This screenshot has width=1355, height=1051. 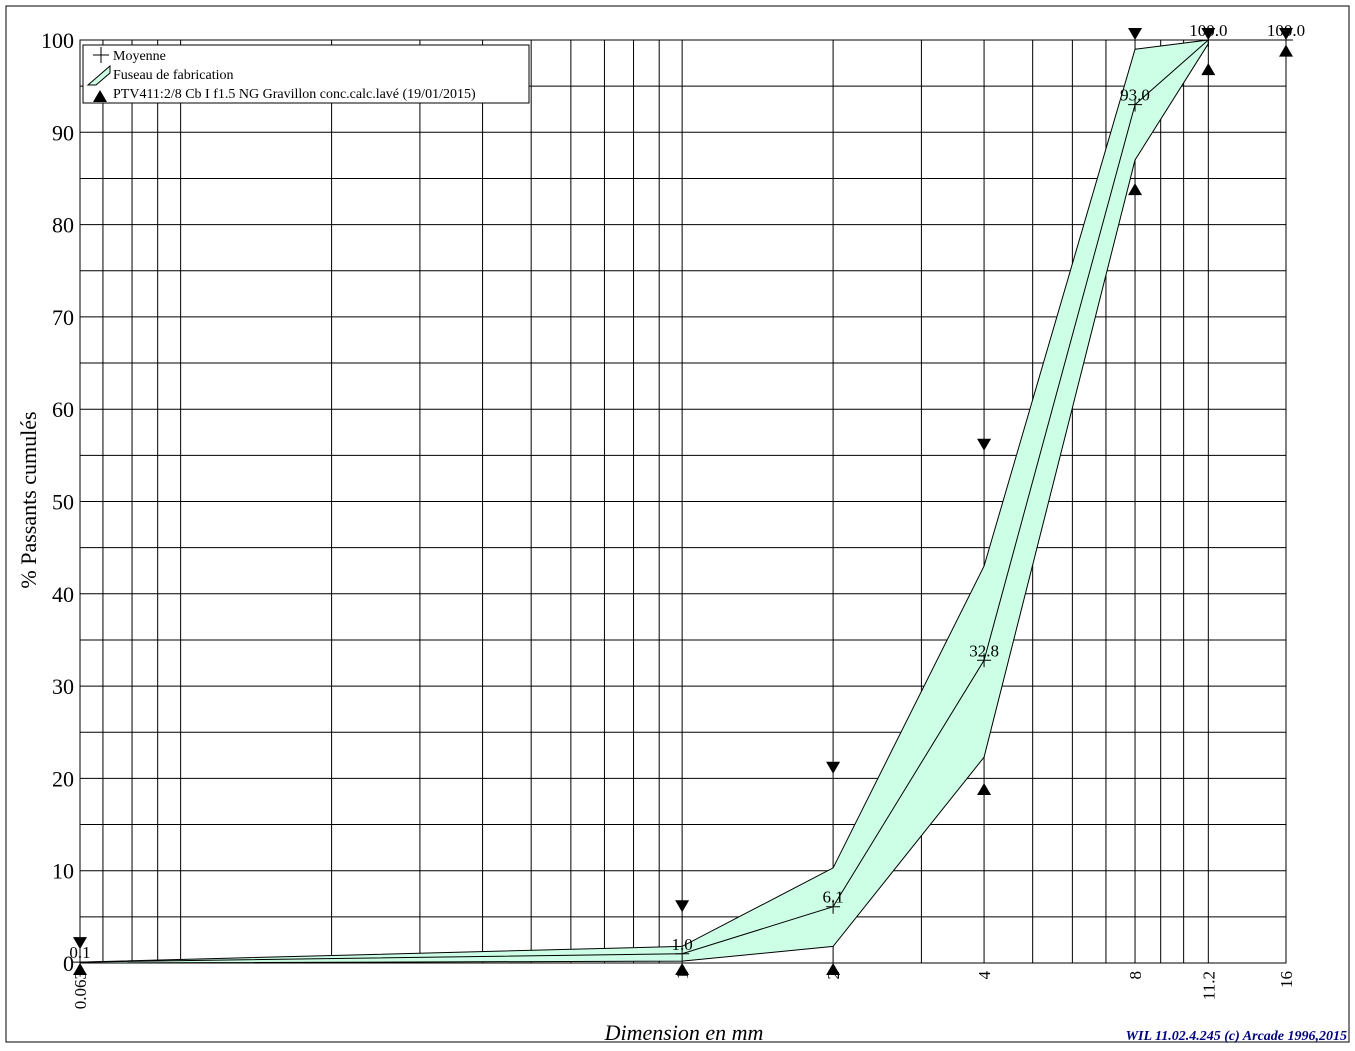 I want to click on x-tick-label: 1, so click(x=682, y=975).